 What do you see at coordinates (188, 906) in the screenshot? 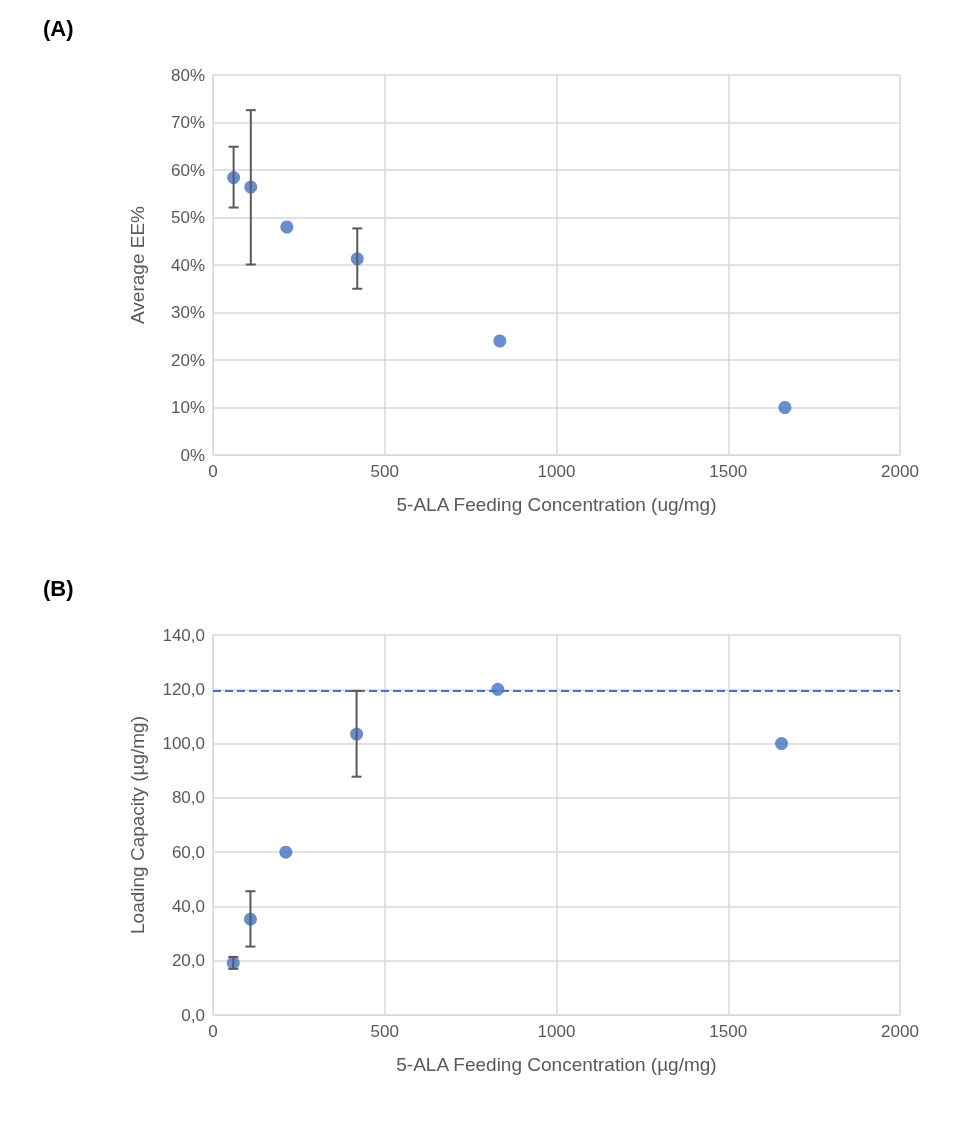
I see `y-tick-label: 40,0` at bounding box center [188, 906].